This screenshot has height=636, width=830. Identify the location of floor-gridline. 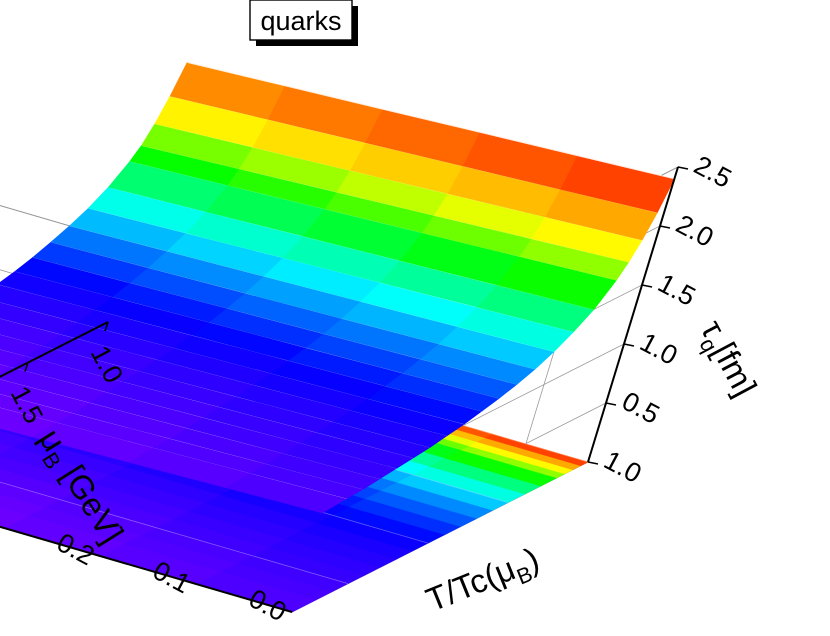
(174, 533).